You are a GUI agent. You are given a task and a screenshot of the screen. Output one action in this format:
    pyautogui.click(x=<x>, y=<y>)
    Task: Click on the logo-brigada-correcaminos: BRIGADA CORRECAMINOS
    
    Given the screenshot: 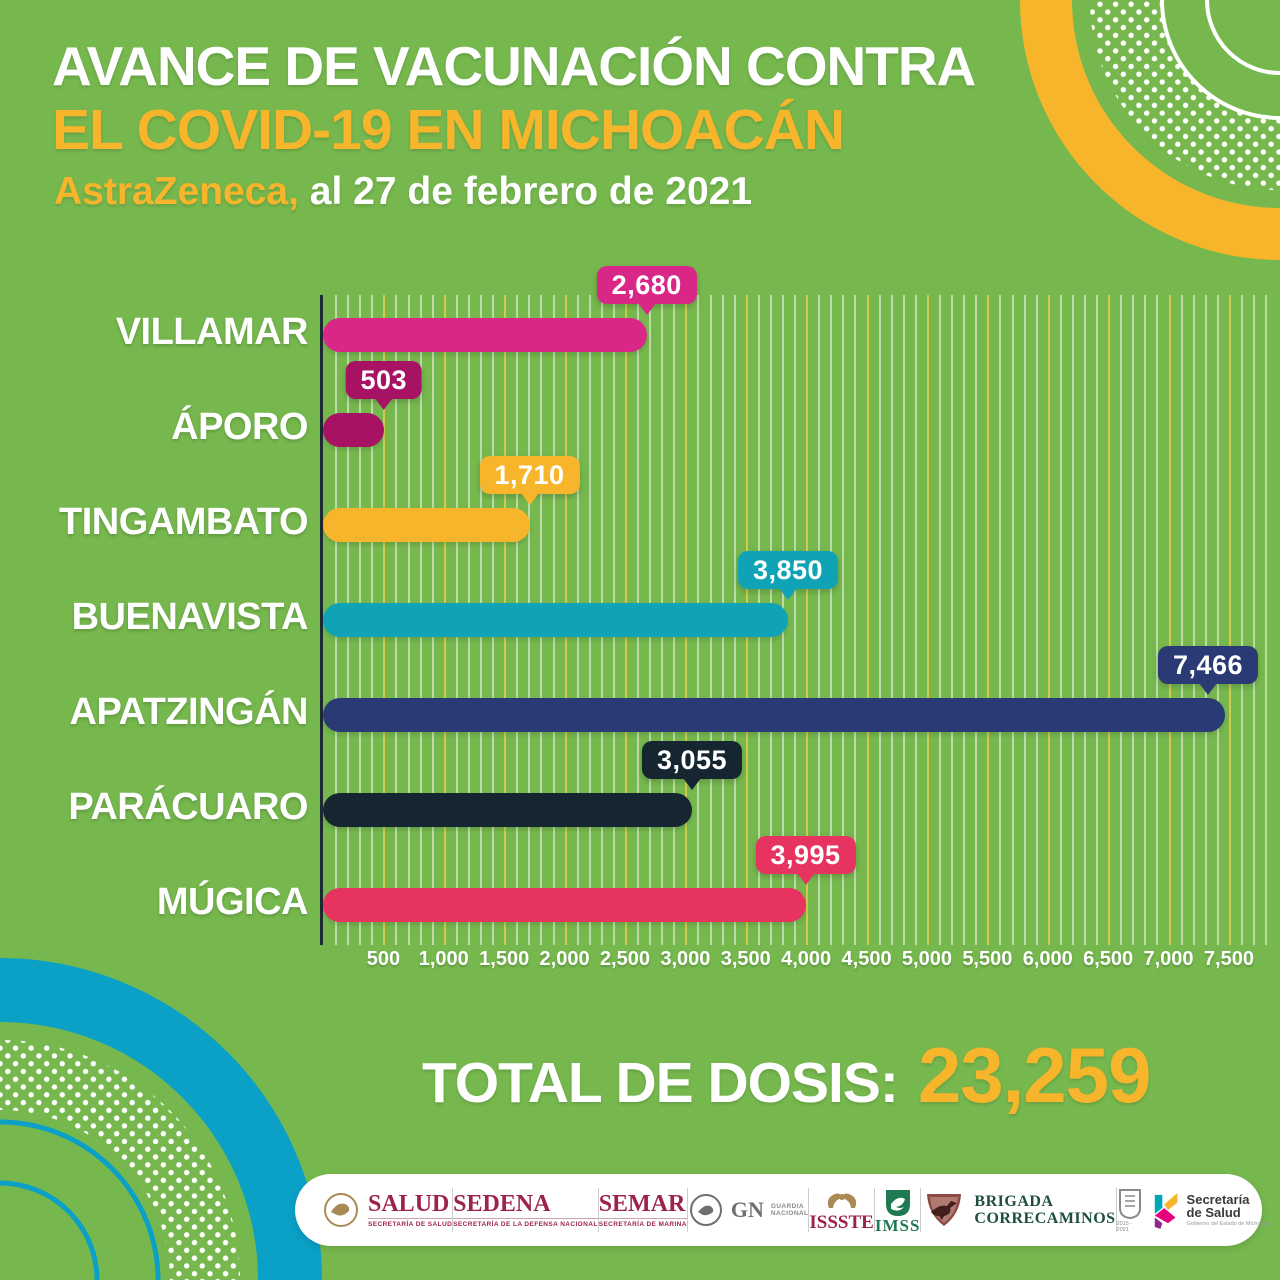 What is the action you would take?
    pyautogui.click(x=1018, y=1210)
    